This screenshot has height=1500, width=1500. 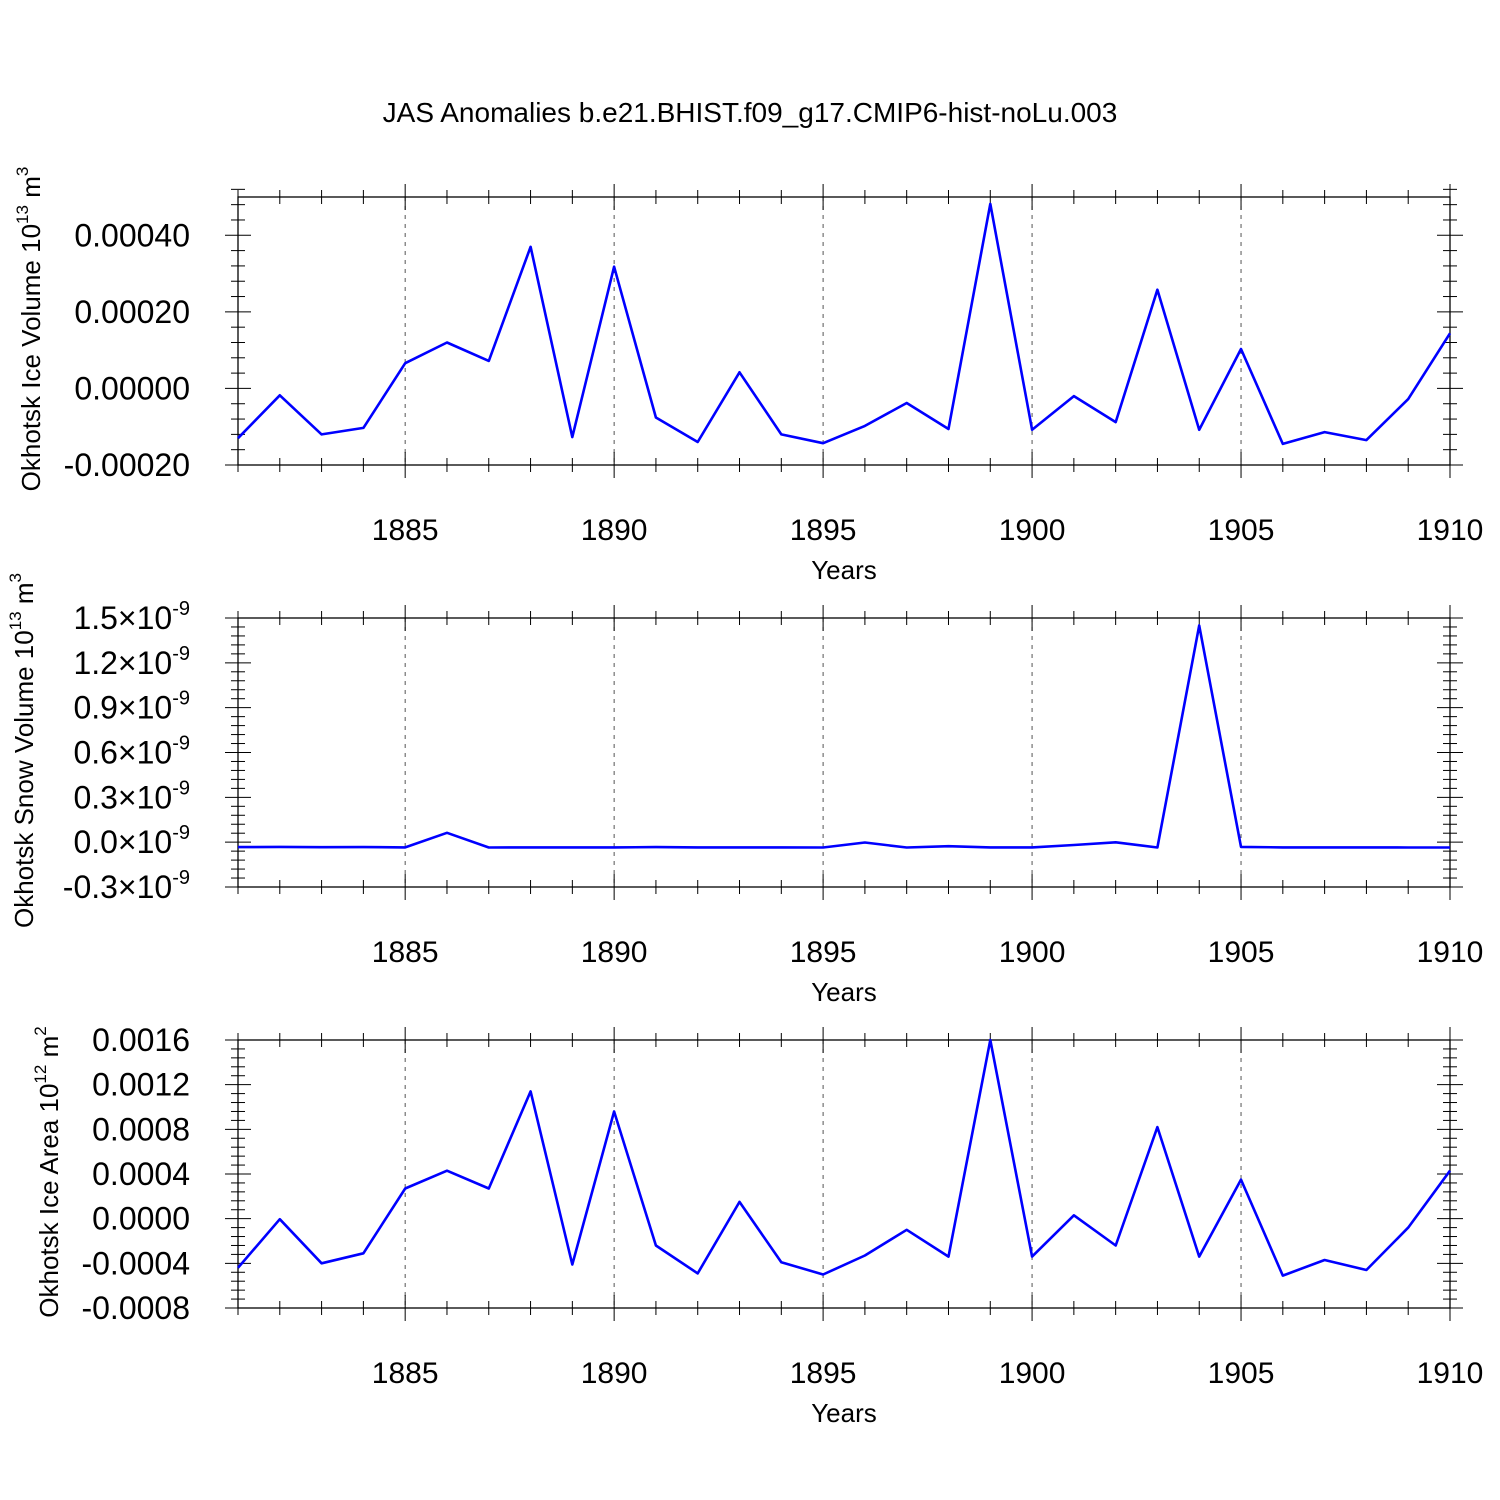 I want to click on y-tick-label: -0.00020, so click(x=127, y=465).